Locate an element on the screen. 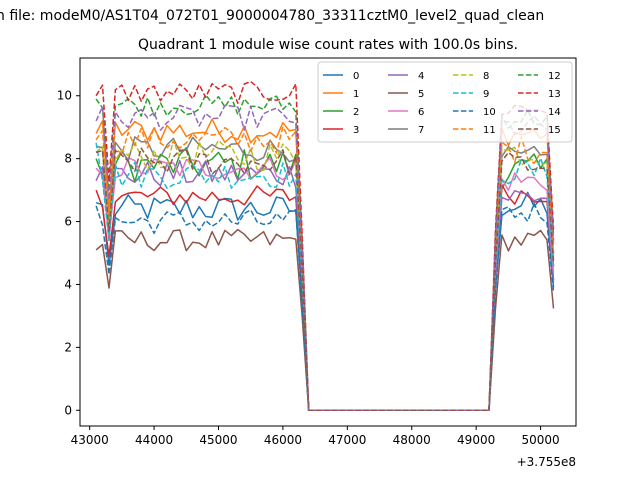 The height and width of the screenshot is (480, 640). y-tick-label: 10 is located at coordinates (64, 96).